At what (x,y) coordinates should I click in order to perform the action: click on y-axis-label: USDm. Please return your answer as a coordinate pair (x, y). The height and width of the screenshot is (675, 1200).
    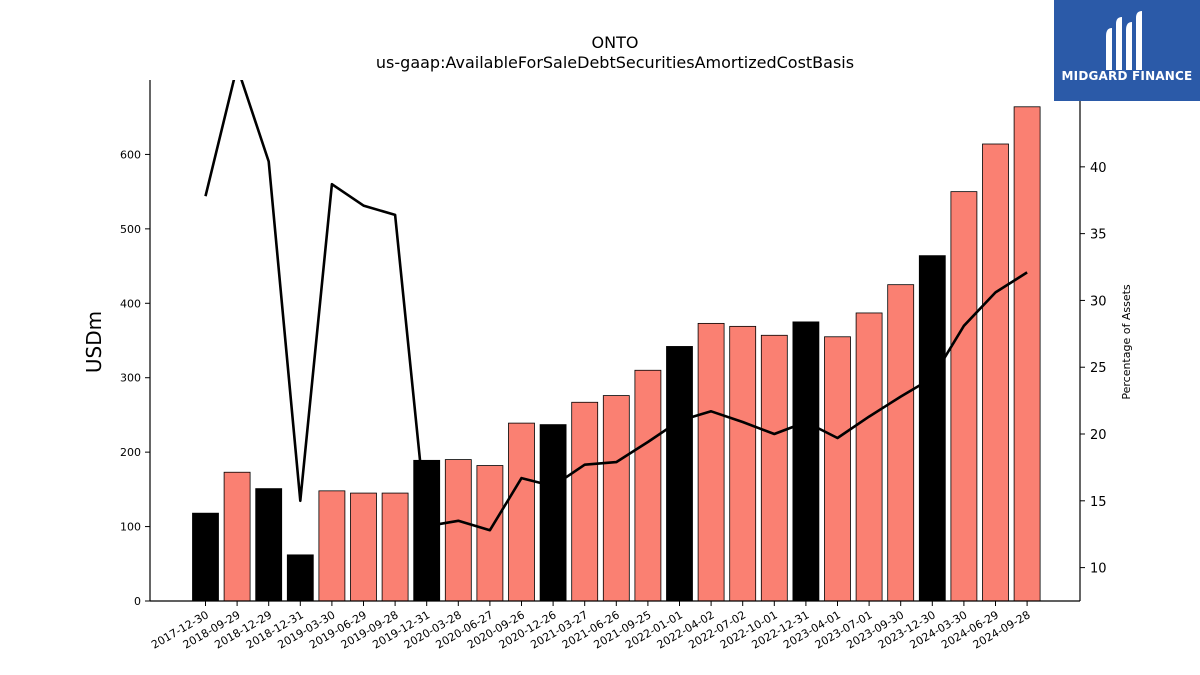
    Looking at the image, I should click on (94, 342).